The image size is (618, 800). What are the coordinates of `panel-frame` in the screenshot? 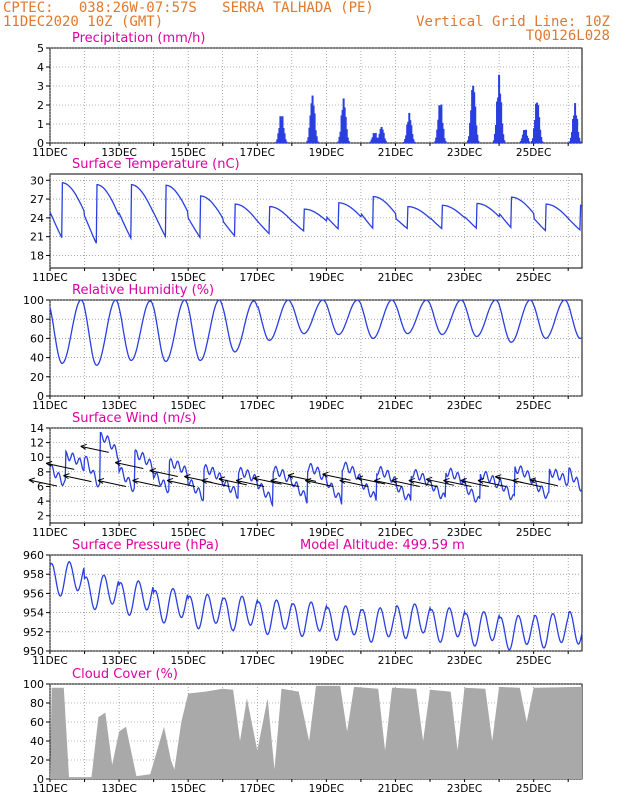 It's located at (316, 603).